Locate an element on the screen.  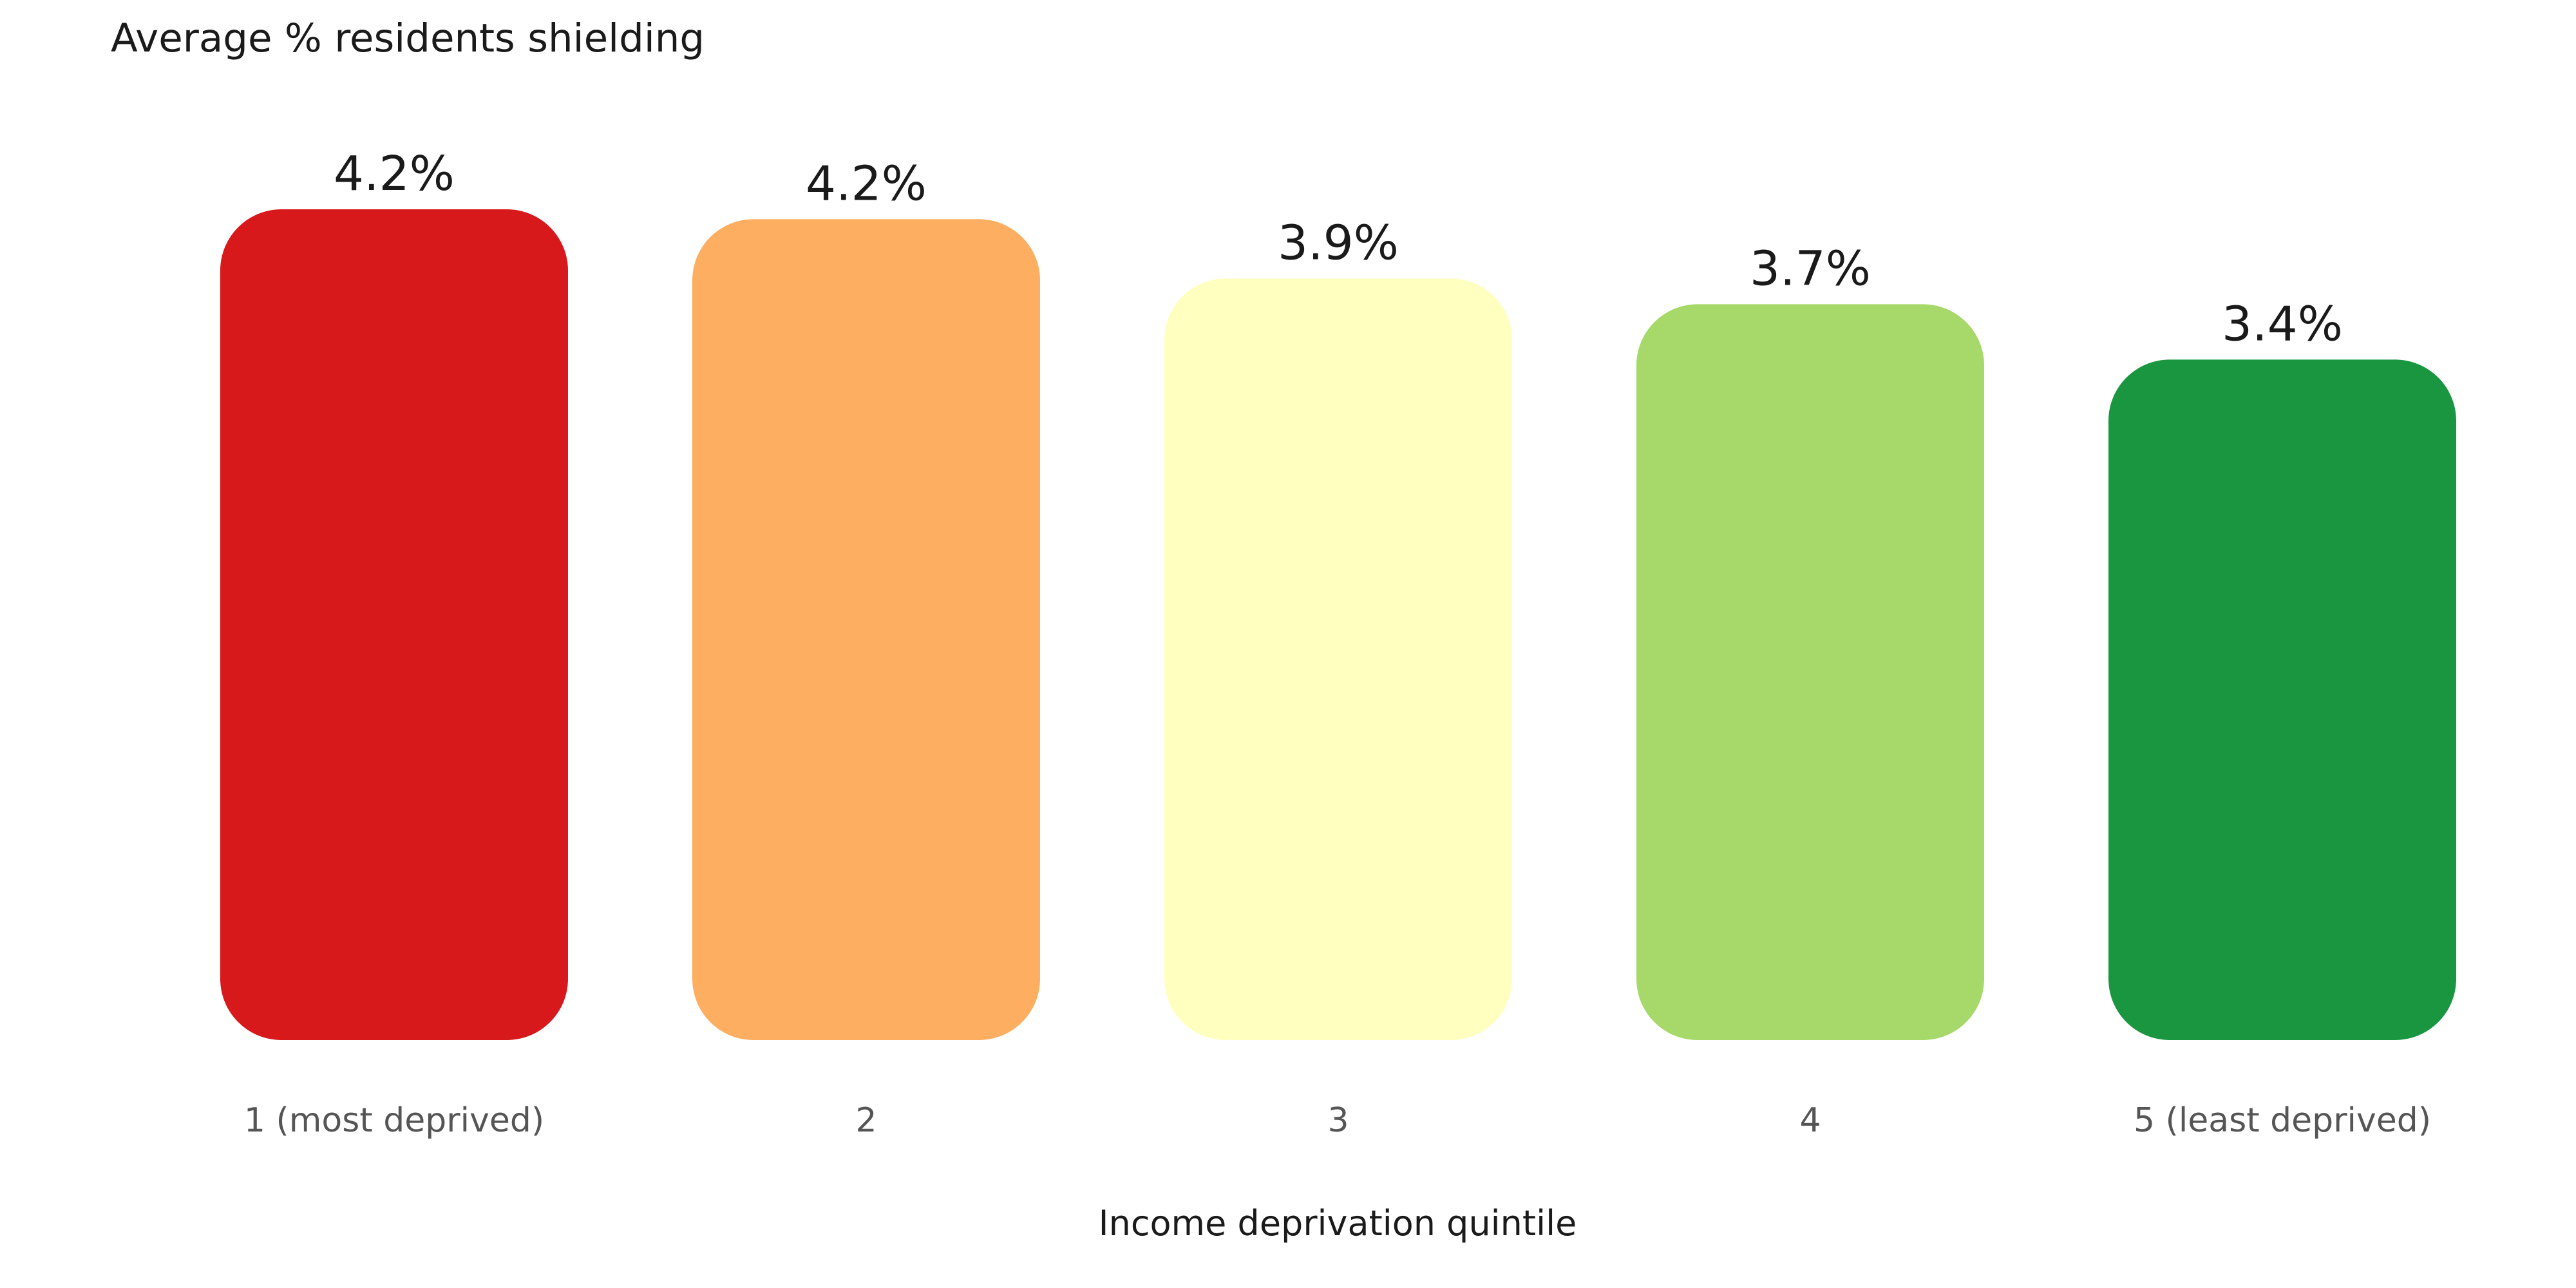
data-label-1-most-deprived: 4.2% is located at coordinates (395, 174).